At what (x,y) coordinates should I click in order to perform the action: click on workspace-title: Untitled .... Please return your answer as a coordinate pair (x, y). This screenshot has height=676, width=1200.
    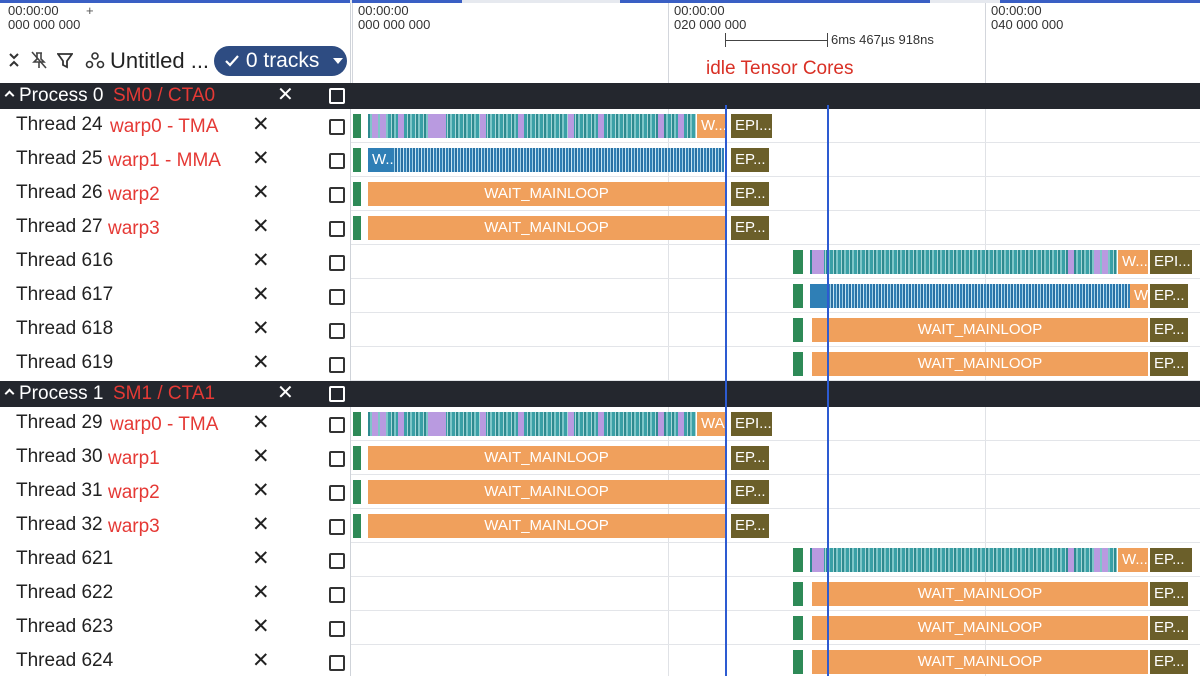
    Looking at the image, I should click on (160, 60).